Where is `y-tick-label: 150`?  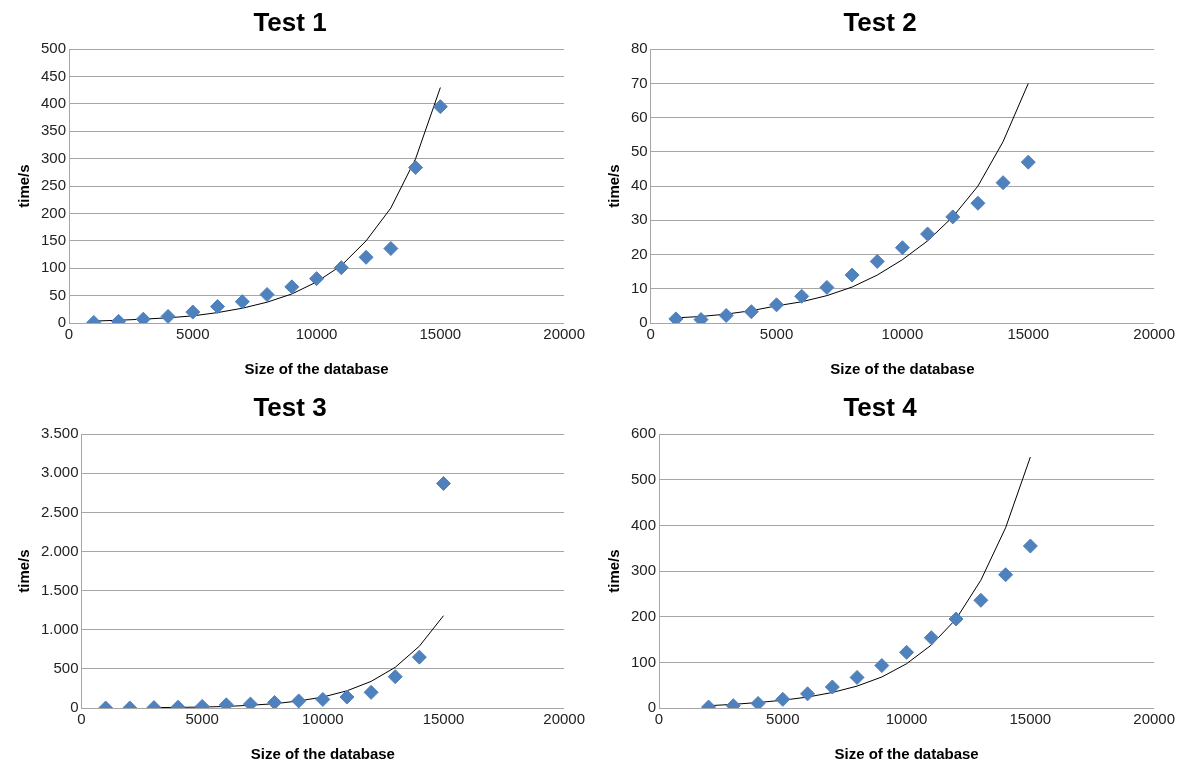
y-tick-label: 150 is located at coordinates (54, 239).